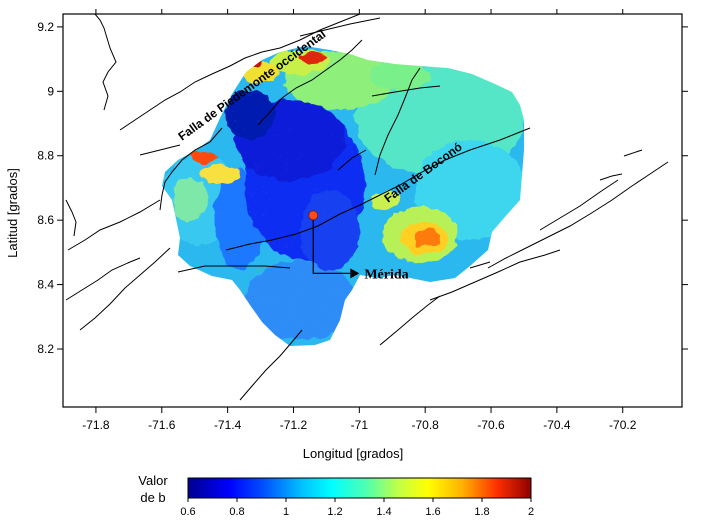 The width and height of the screenshot is (702, 524). What do you see at coordinates (228, 425) in the screenshot?
I see `x-tick-label: -71.4` at bounding box center [228, 425].